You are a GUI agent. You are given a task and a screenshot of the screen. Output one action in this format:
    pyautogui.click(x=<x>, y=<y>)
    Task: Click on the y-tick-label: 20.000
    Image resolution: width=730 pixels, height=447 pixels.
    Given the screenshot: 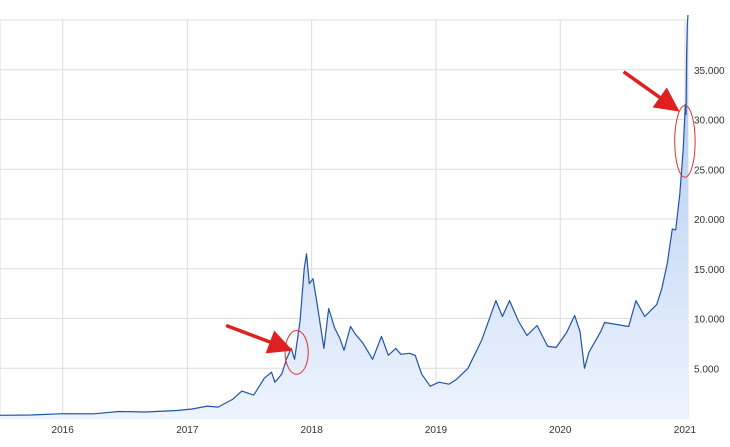 What is the action you would take?
    pyautogui.click(x=709, y=220)
    